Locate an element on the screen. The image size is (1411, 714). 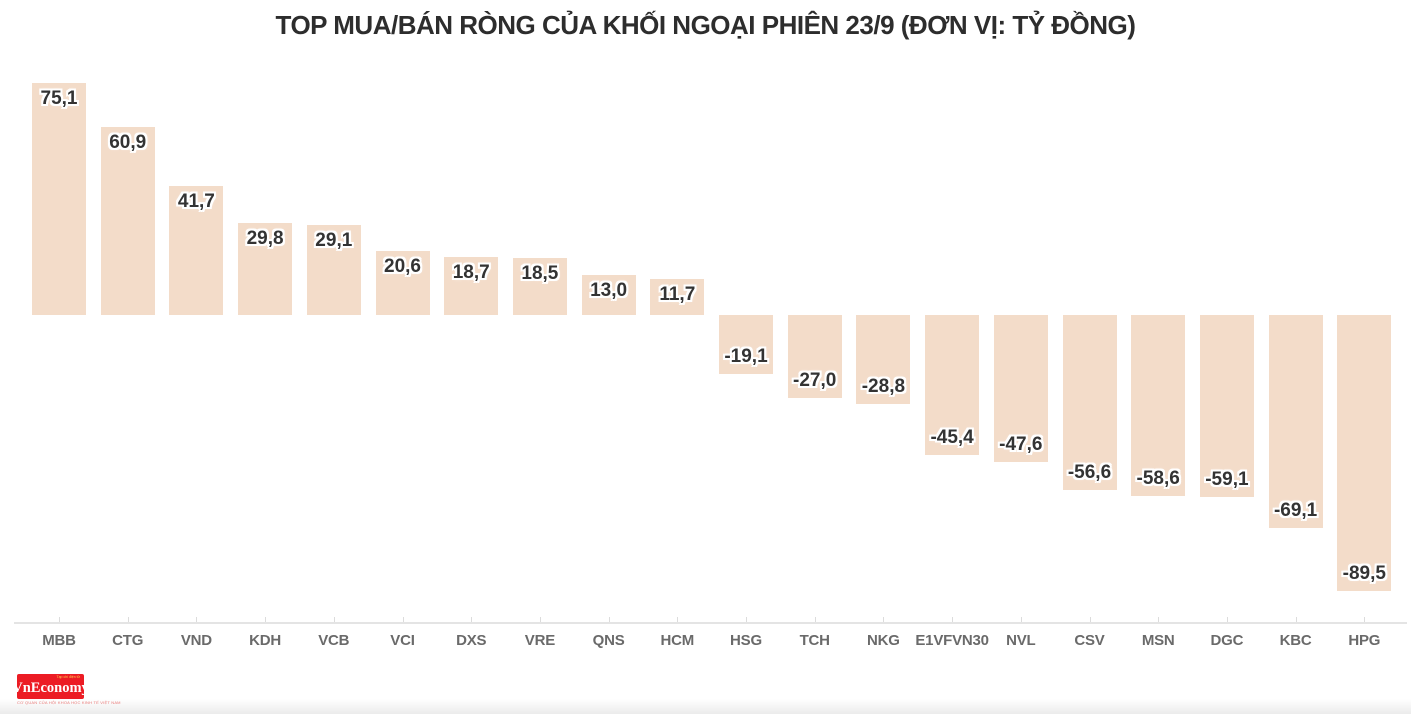
bar-value-label: 41,7 is located at coordinates (196, 202).